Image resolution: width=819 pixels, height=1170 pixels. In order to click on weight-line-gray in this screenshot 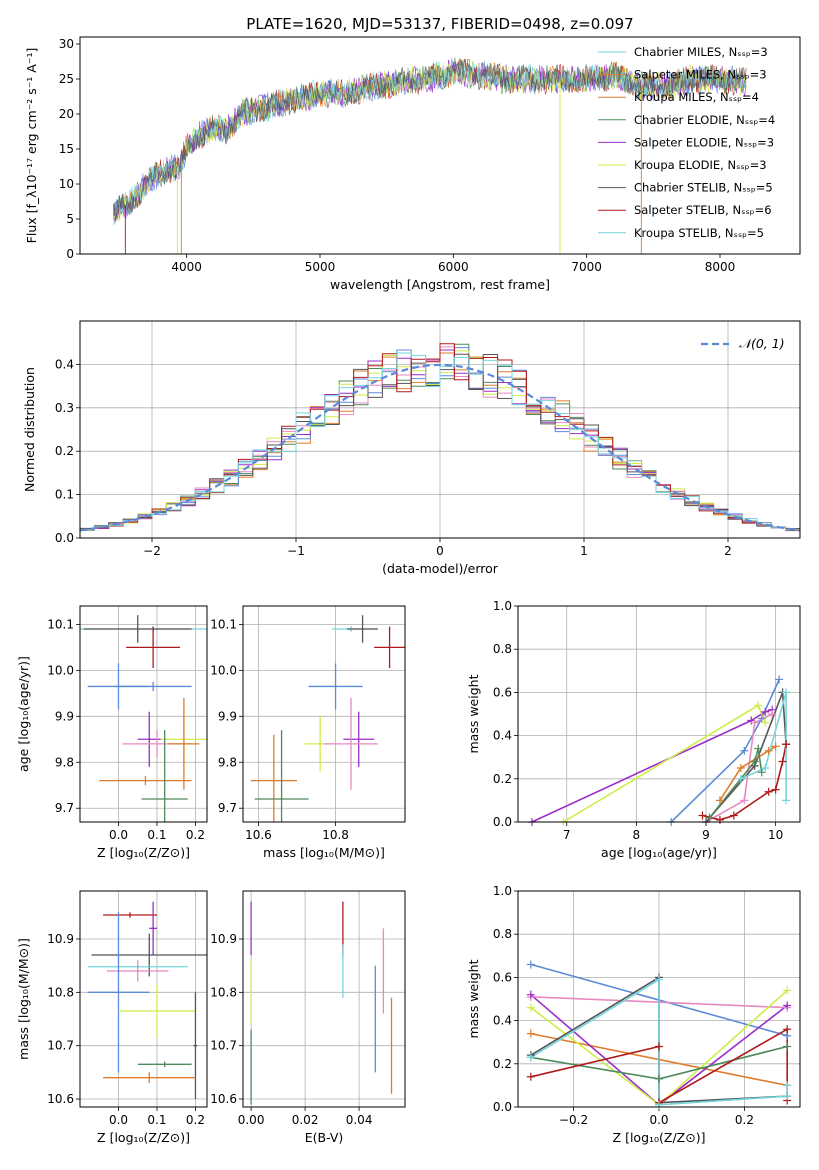, I will do `click(746, 757)`.